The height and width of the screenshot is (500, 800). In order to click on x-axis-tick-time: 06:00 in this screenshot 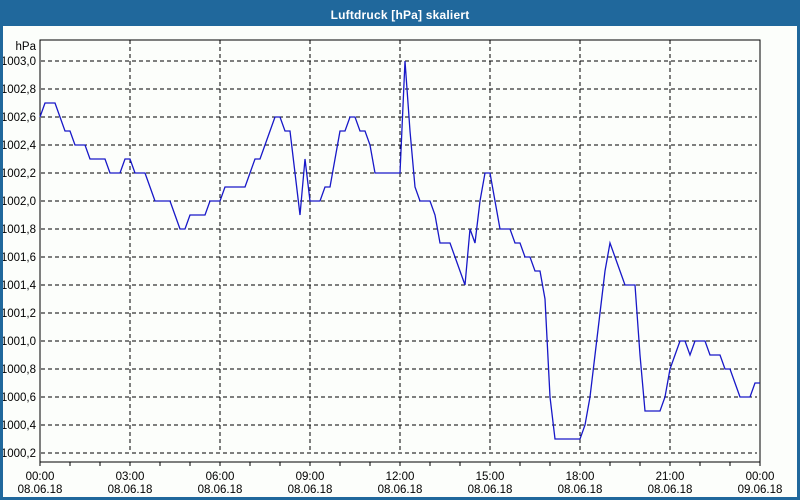, I will do `click(220, 477)`.